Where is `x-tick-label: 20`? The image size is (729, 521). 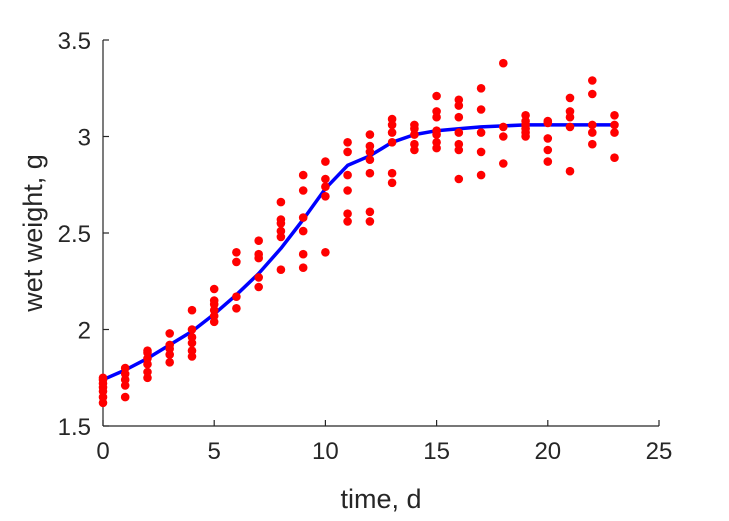 x-tick-label: 20 is located at coordinates (547, 451).